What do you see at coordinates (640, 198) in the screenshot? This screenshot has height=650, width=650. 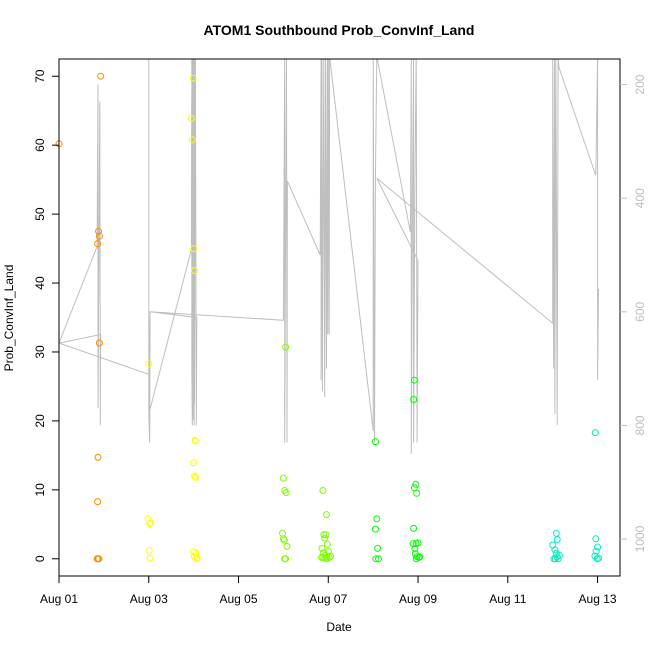 I see `y2-tick-label: 400` at bounding box center [640, 198].